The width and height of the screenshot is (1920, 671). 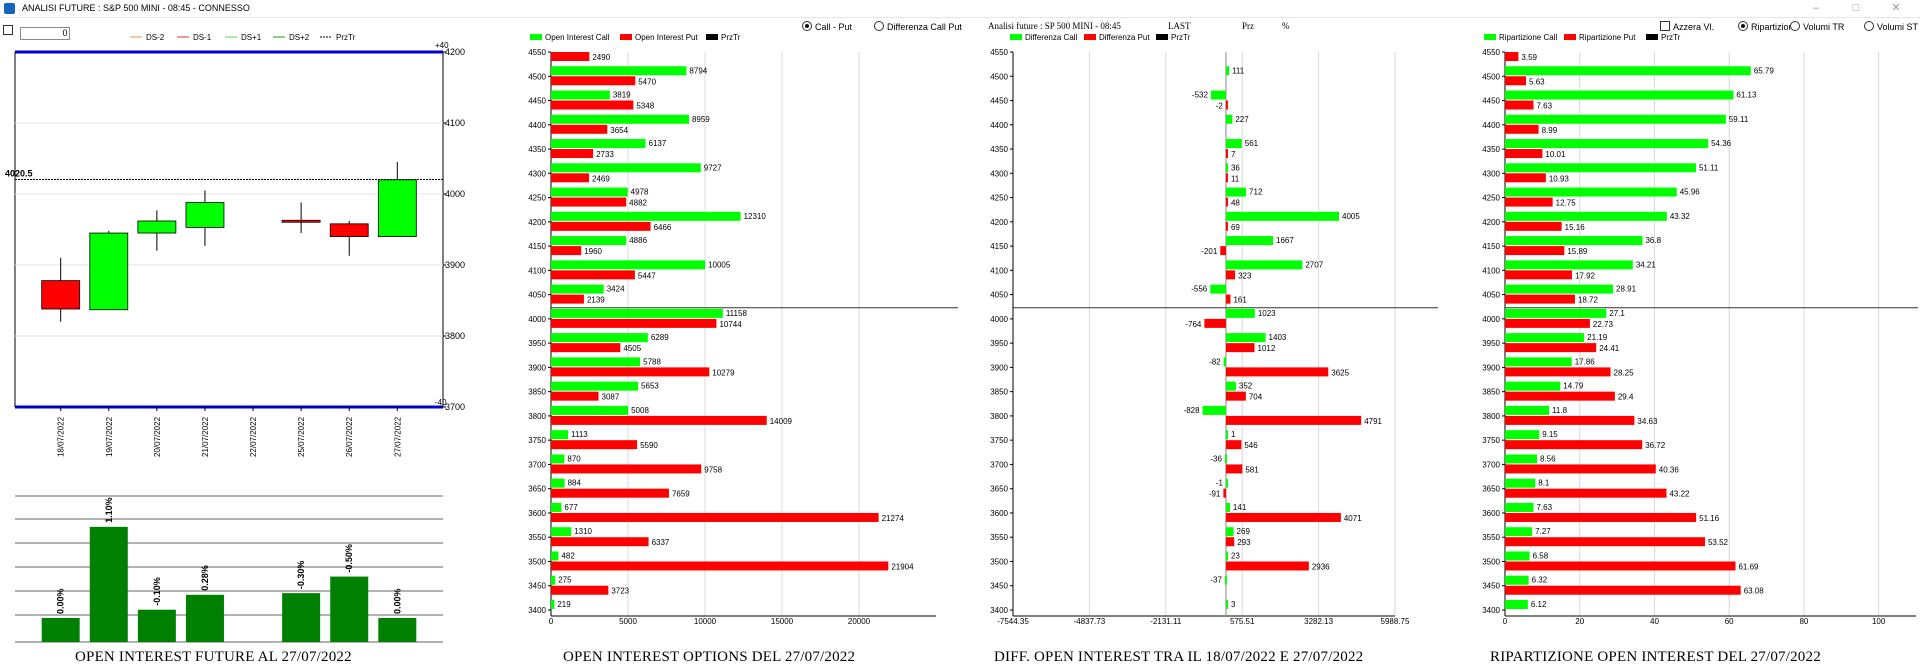 What do you see at coordinates (650, 386) in the screenshot?
I see `call-label: 5653` at bounding box center [650, 386].